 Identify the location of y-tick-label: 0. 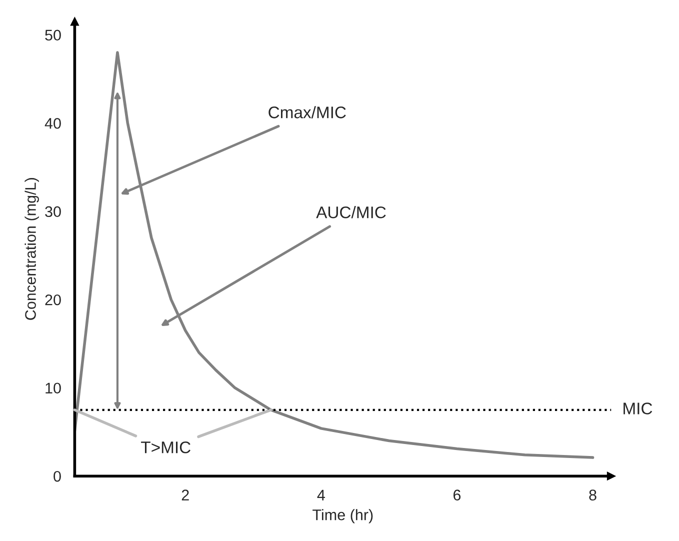
(57, 476).